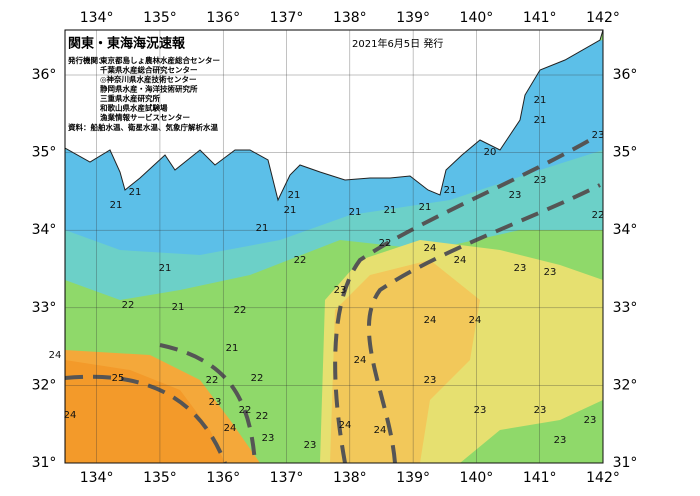 This screenshot has width=700, height=496. I want to click on issuer: 静岡県水産・海洋技術研究所, so click(149, 89).